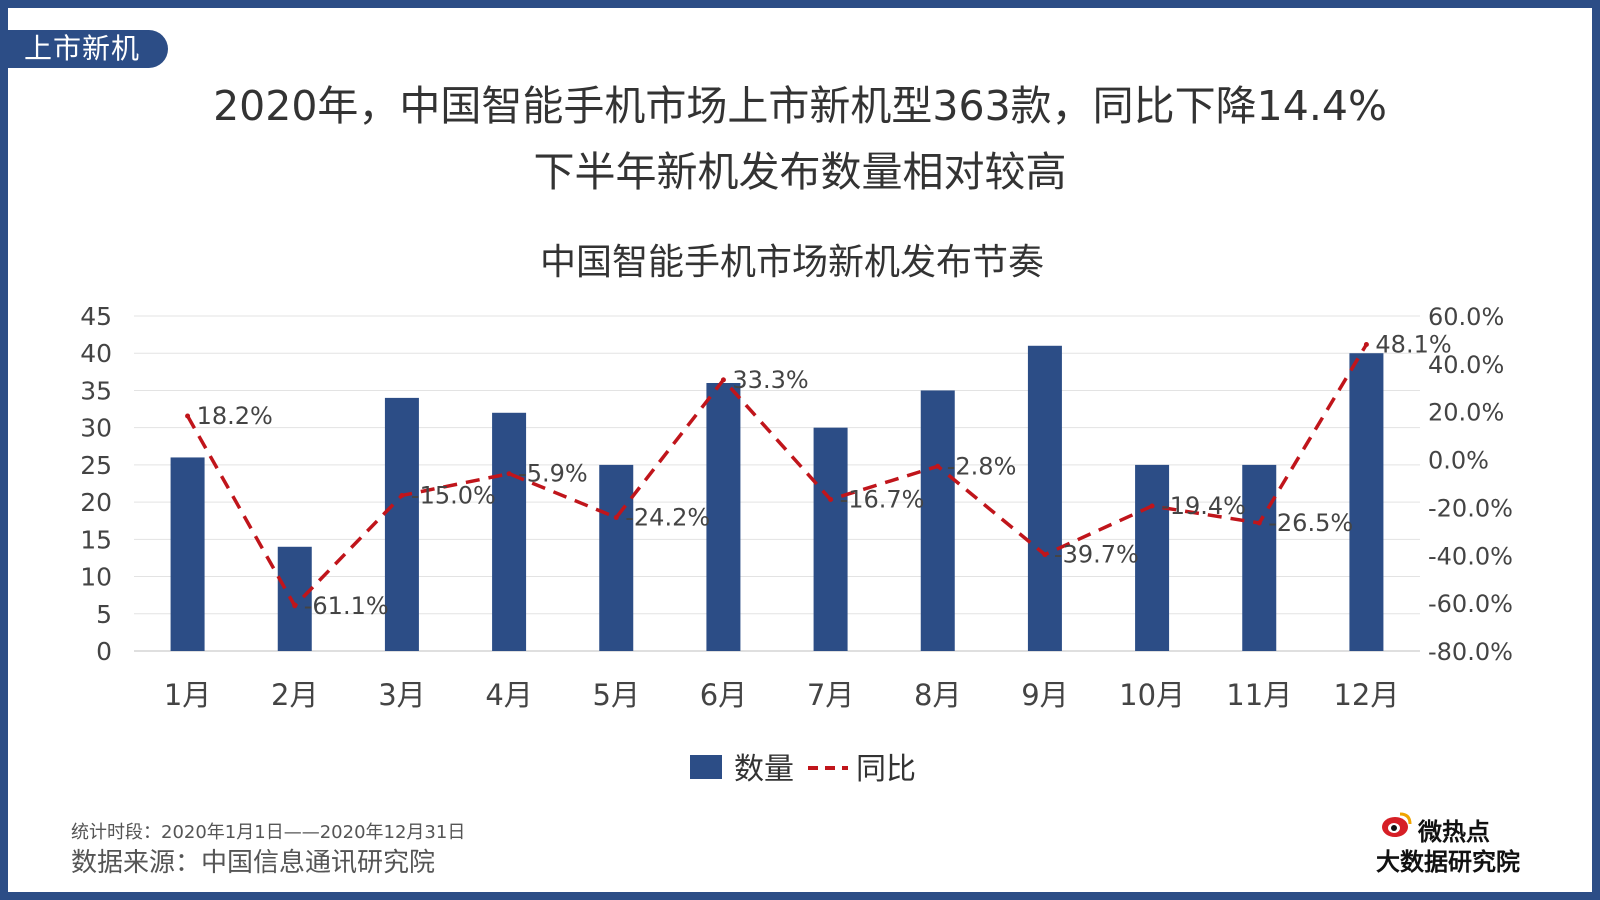 Image resolution: width=1600 pixels, height=900 pixels. I want to click on y-right-tick-label: 0.0%, so click(1458, 461).